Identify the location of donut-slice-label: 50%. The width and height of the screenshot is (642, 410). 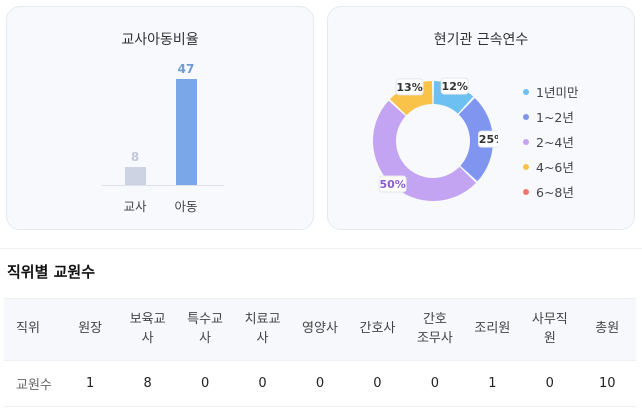
(392, 184).